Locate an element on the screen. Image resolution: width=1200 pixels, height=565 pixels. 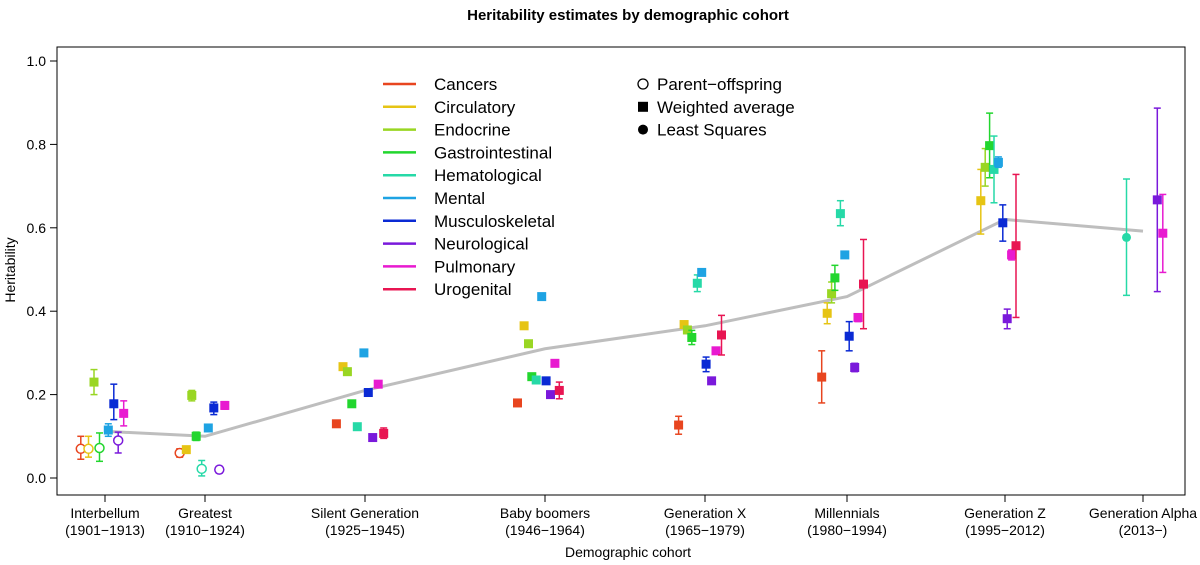
x-tick-years: (1995−2012) is located at coordinates (1005, 530).